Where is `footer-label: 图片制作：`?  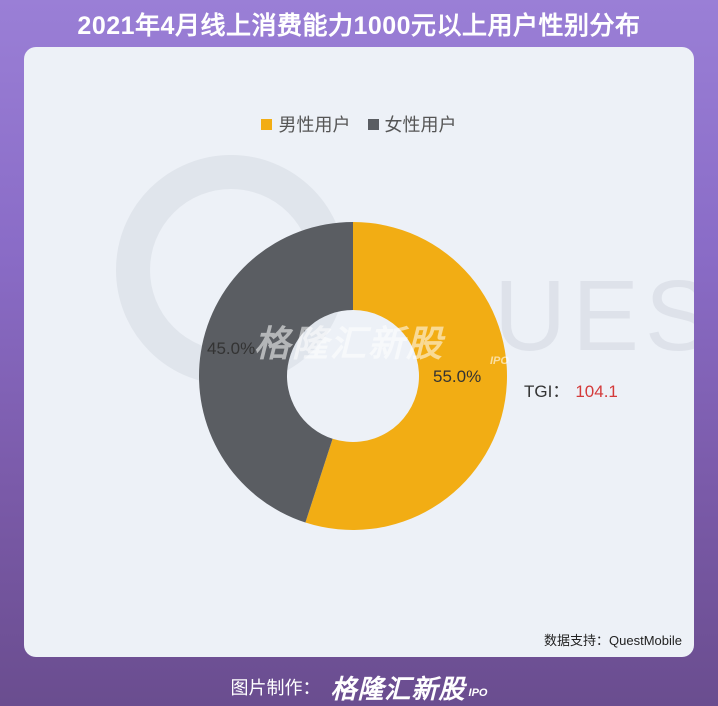 footer-label: 图片制作： is located at coordinates (275, 688).